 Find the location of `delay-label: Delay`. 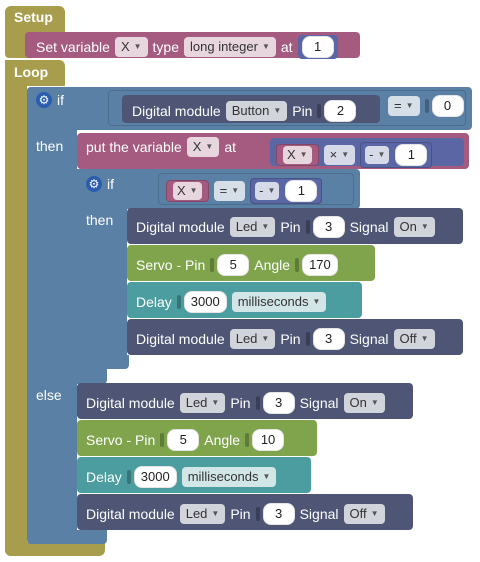

delay-label: Delay is located at coordinates (104, 477).